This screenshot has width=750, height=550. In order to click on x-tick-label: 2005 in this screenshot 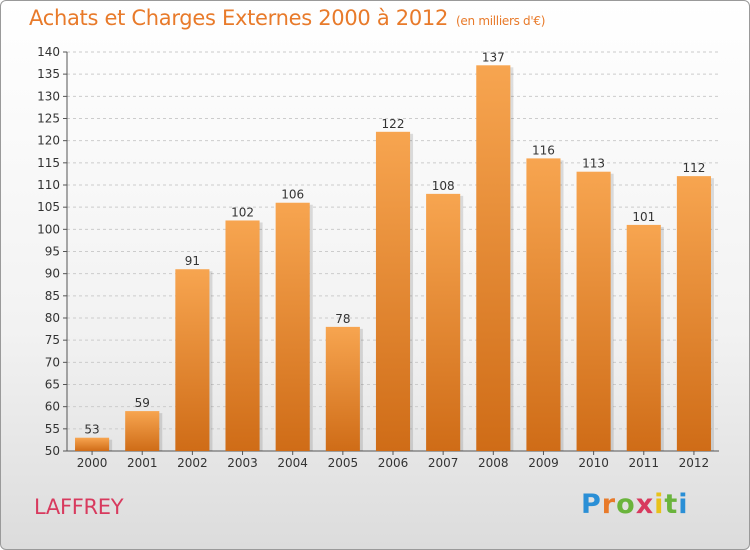, I will do `click(343, 463)`.